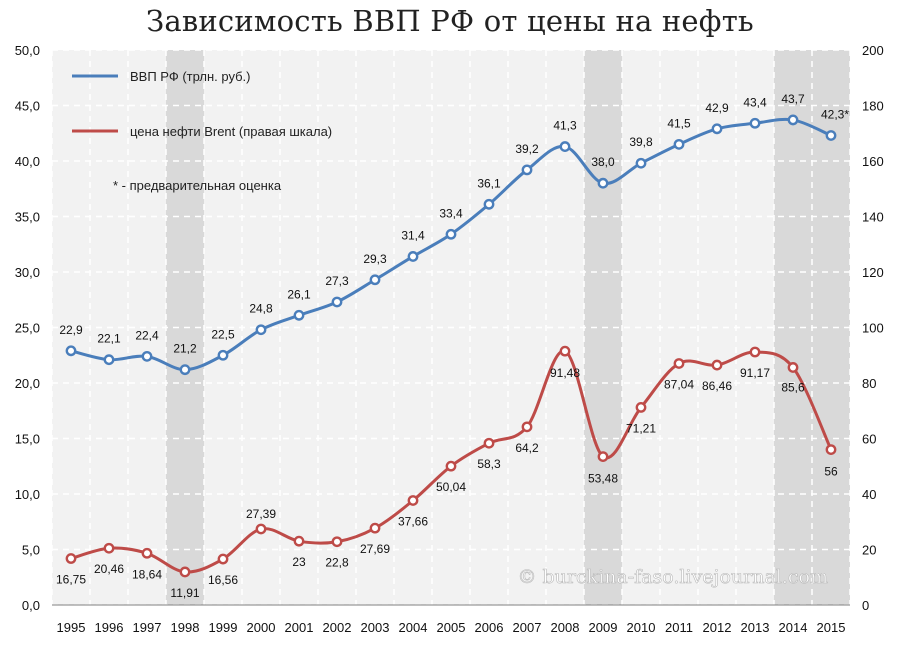 The image size is (900, 645). Describe the element at coordinates (451, 627) in the screenshot. I see `x-axis-tick-label: 2005` at that location.